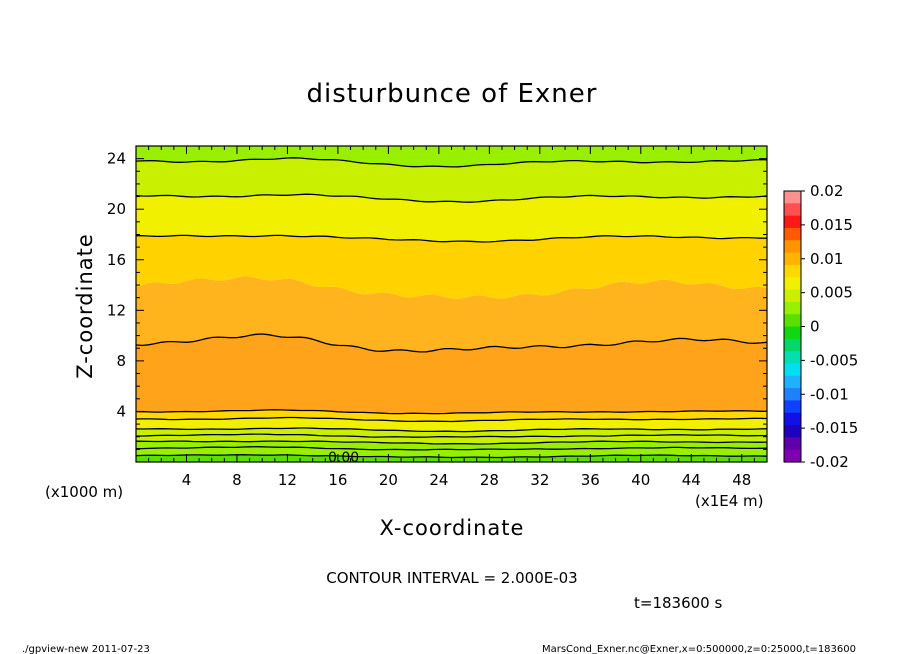  I want to click on x-tick-label: 36, so click(590, 480).